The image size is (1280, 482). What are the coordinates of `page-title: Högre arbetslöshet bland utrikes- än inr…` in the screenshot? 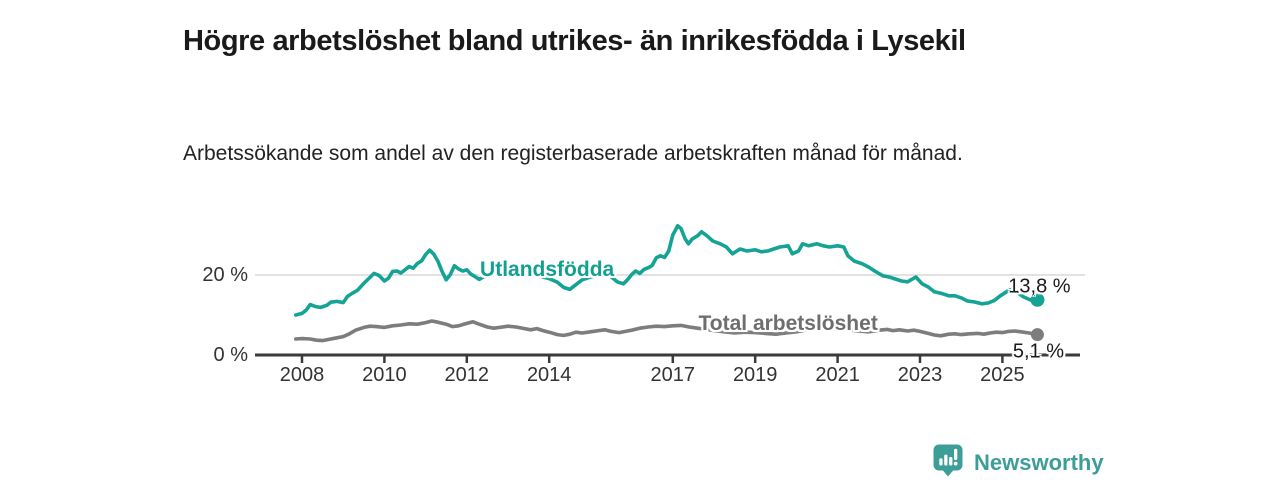 It's located at (574, 41).